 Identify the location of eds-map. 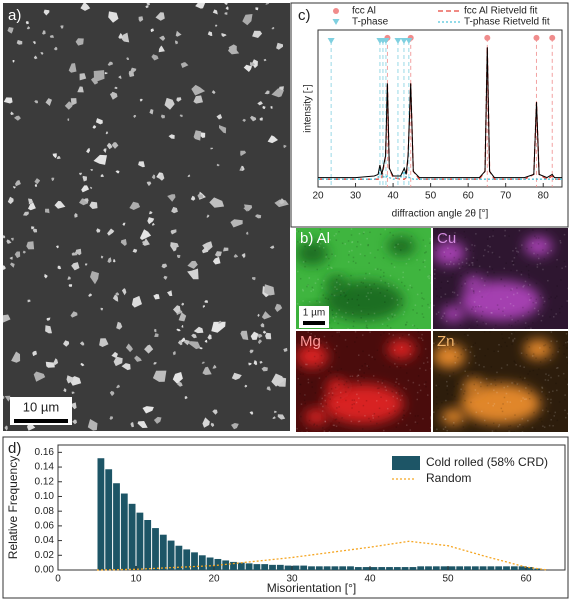
(363, 381).